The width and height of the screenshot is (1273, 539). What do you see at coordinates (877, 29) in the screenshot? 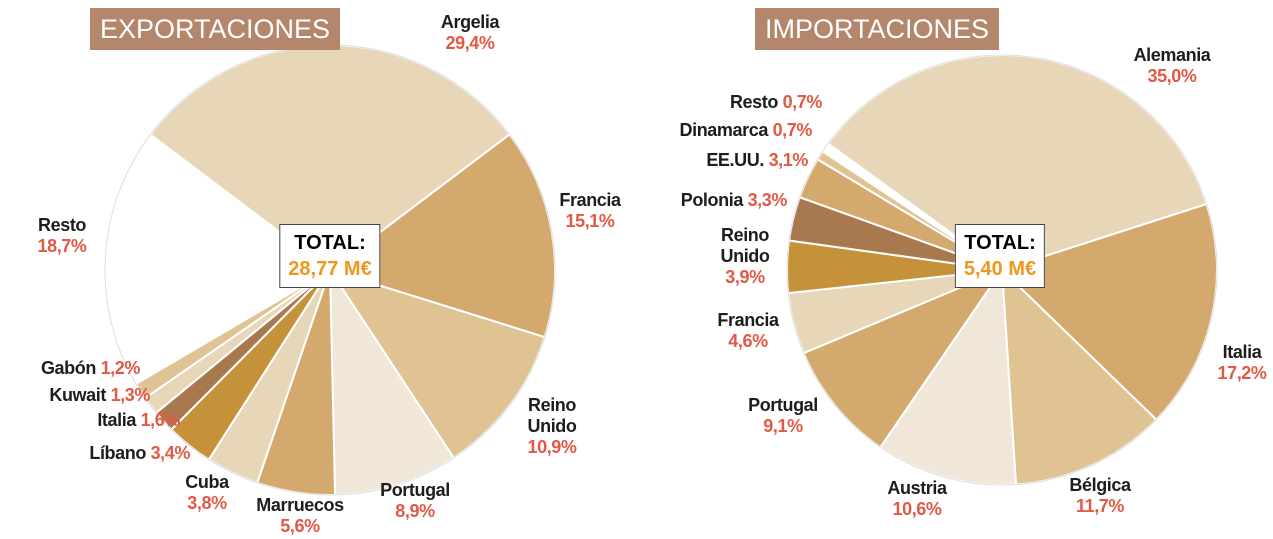
I see `chart-title: IMPORTACIONES` at bounding box center [877, 29].